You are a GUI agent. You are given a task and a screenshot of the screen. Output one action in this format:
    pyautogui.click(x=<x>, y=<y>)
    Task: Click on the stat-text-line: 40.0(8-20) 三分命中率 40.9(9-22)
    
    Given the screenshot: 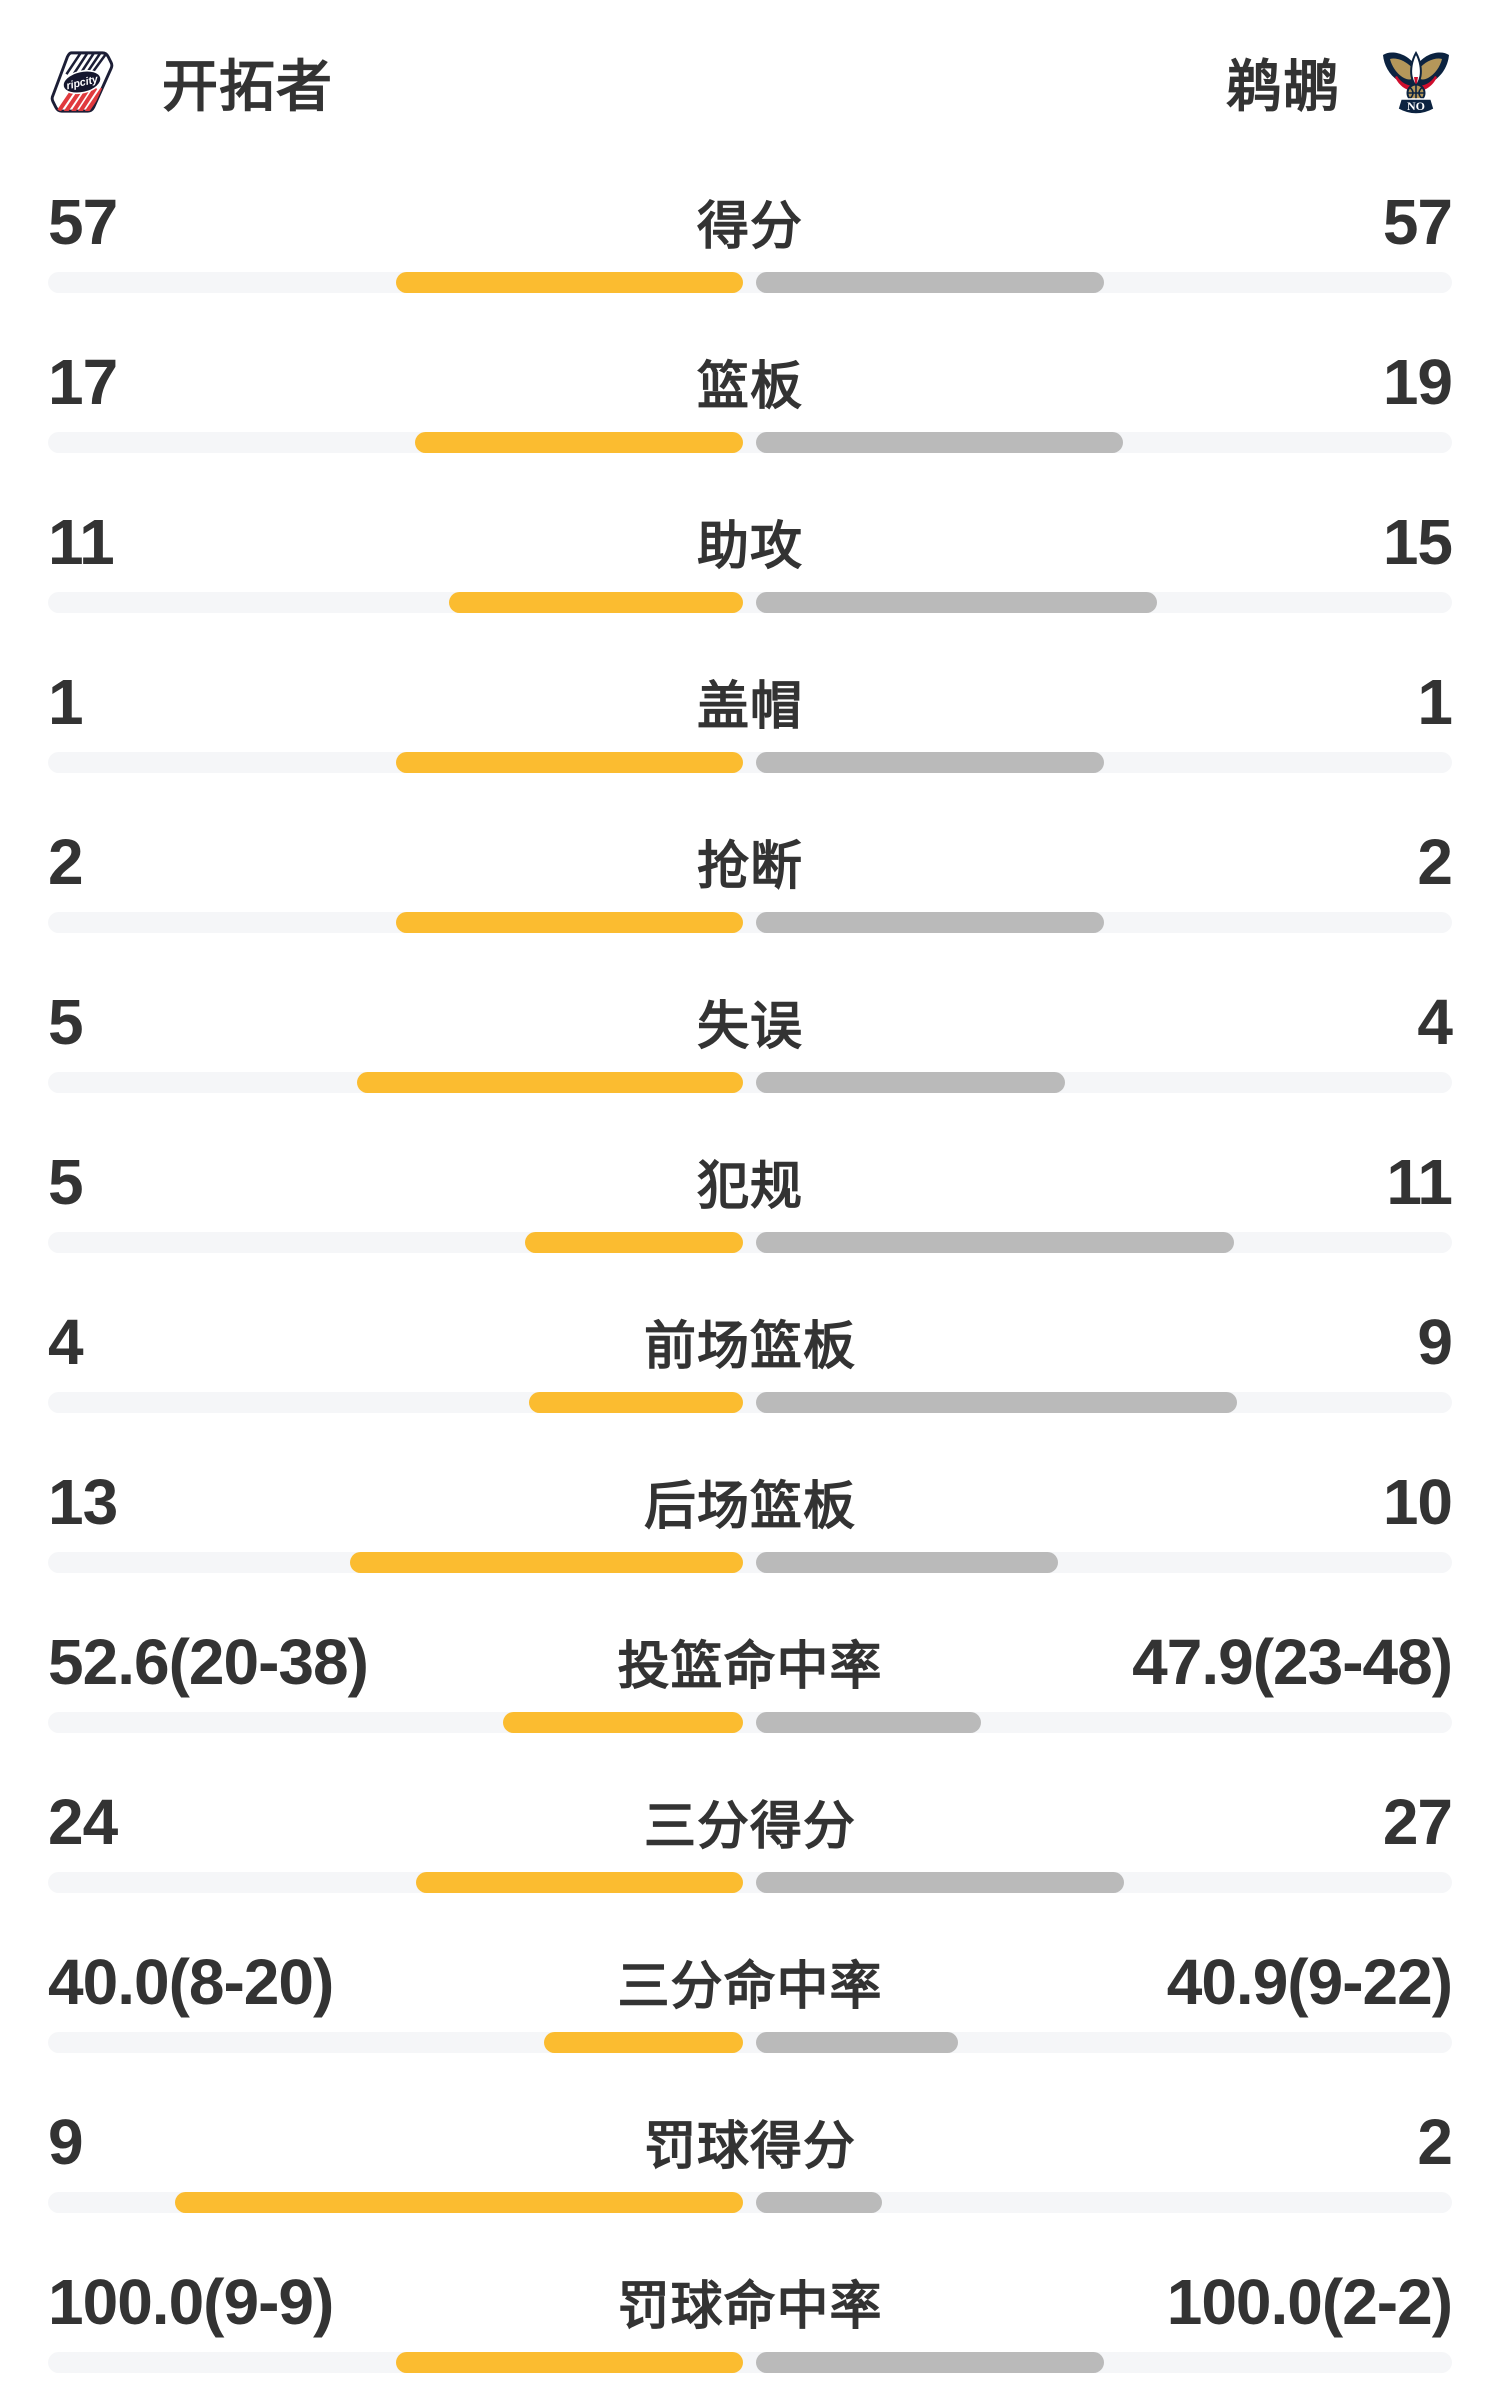 What is the action you would take?
    pyautogui.click(x=750, y=1982)
    